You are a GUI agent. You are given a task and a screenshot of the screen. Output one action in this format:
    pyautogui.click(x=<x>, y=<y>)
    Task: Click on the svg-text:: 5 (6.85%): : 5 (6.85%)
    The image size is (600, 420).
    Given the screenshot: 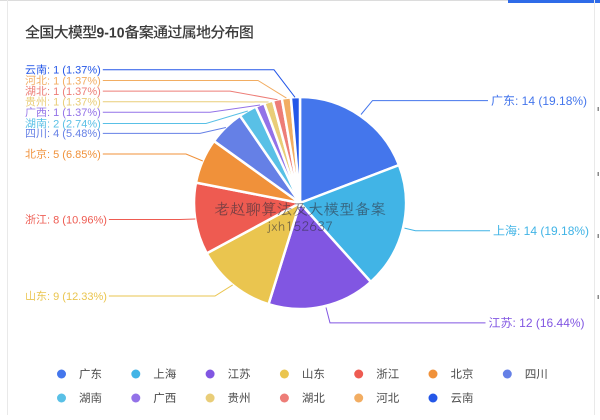 What is the action you would take?
    pyautogui.click(x=74, y=155)
    